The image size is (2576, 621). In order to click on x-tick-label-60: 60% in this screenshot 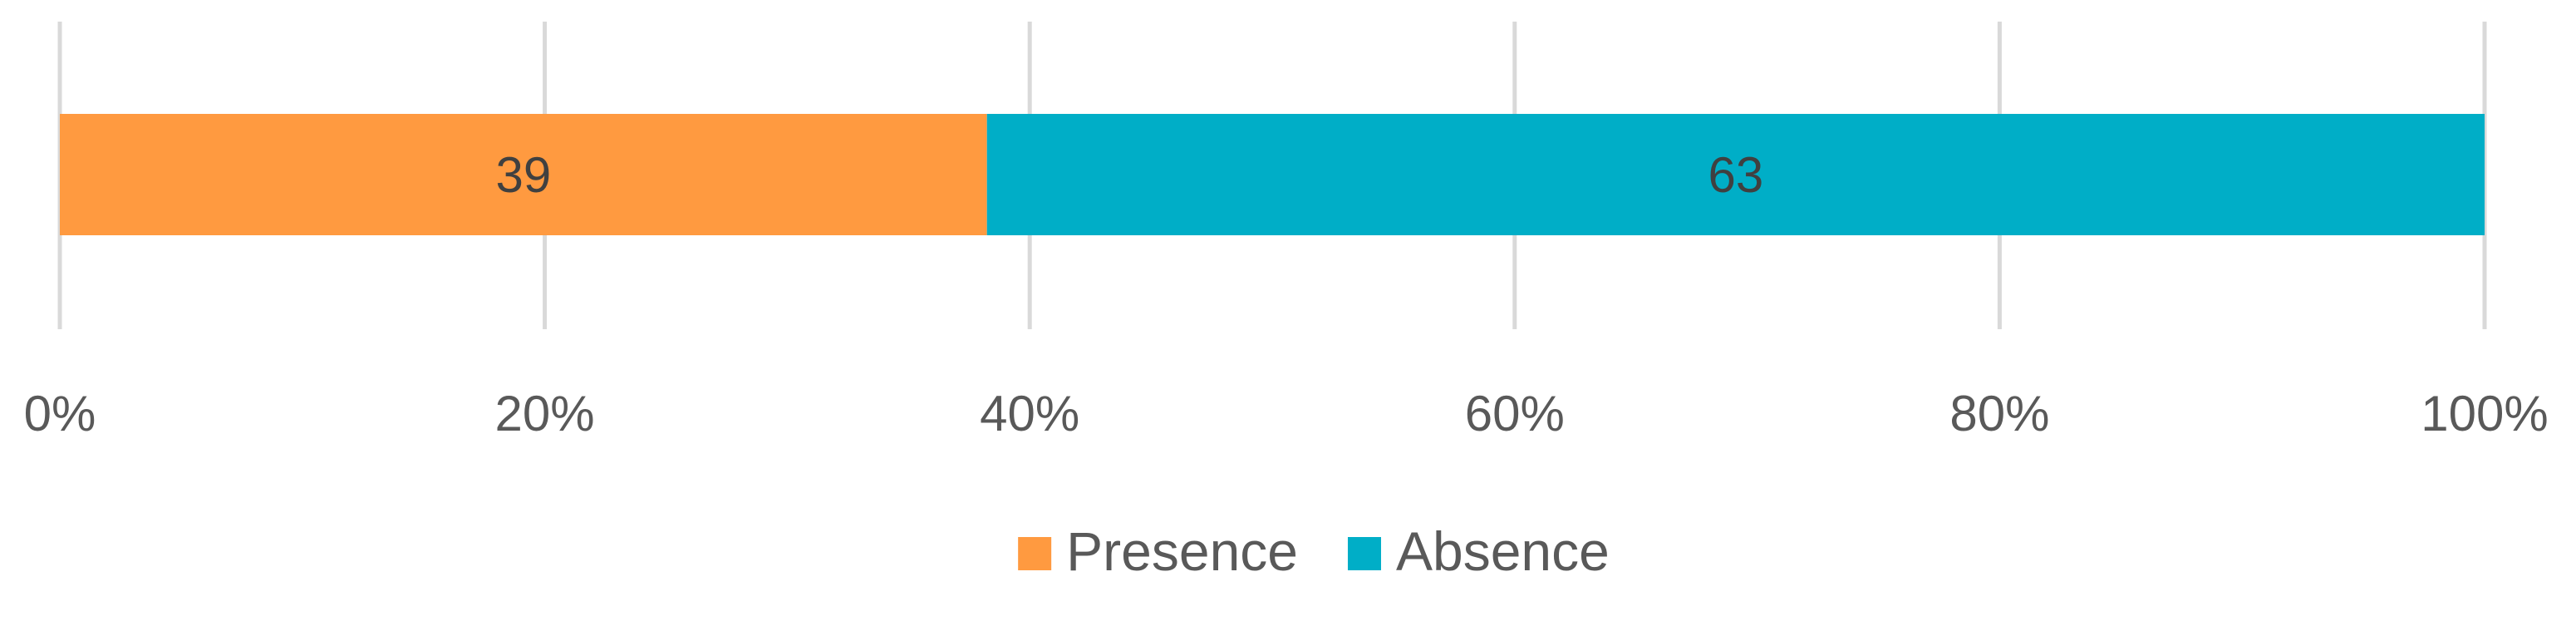, I will do `click(1515, 413)`.